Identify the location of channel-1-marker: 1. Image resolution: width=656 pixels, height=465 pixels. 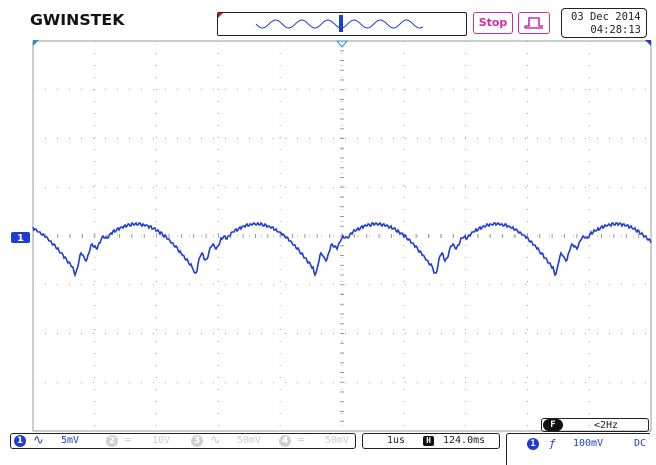
(20, 238).